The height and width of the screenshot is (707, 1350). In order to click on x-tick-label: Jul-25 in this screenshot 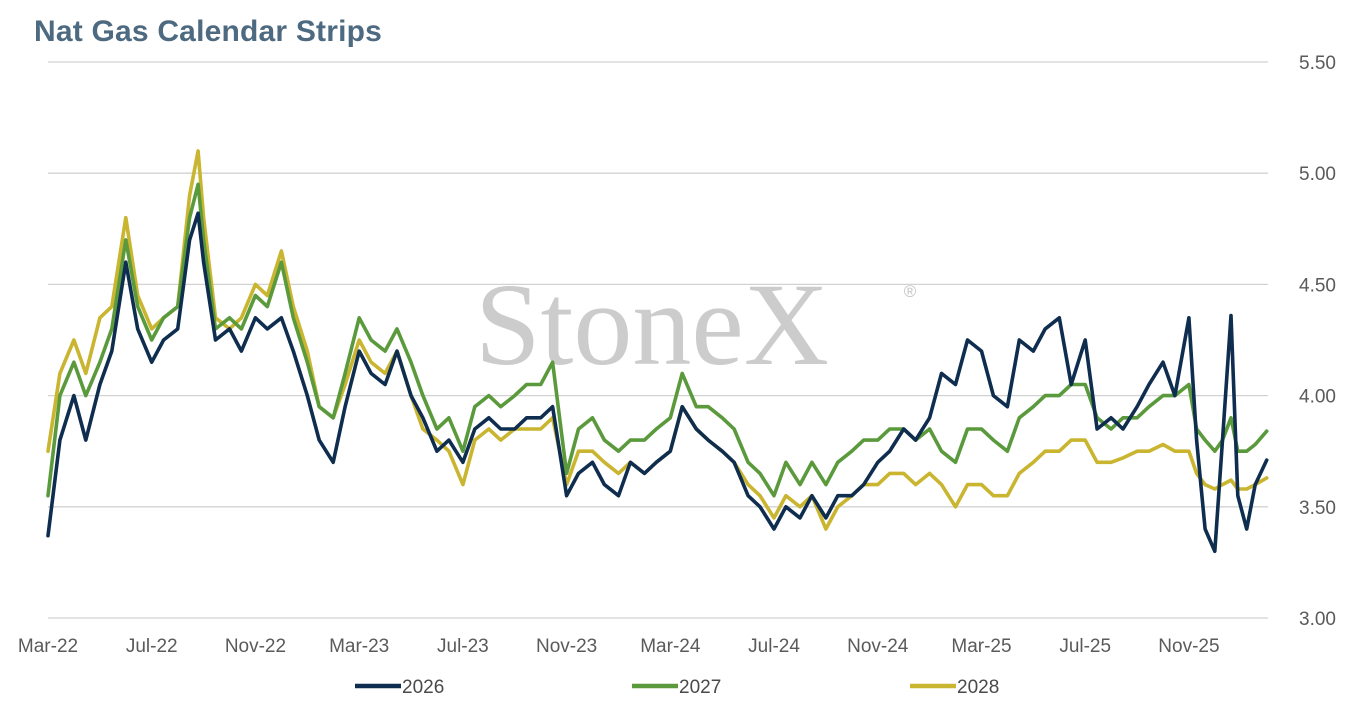, I will do `click(1085, 646)`.